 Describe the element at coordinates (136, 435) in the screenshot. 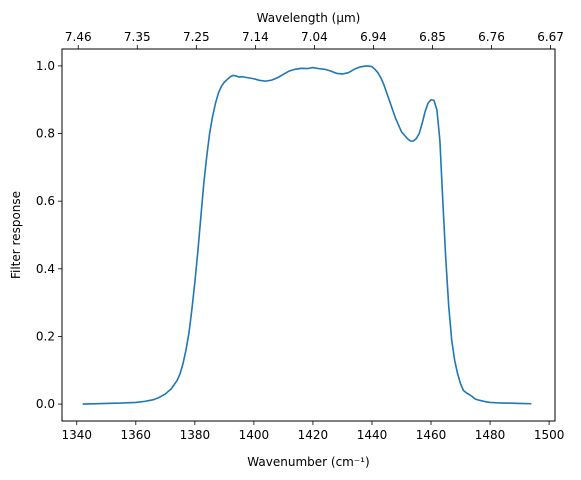

I see `x-tick-label: 1360` at that location.